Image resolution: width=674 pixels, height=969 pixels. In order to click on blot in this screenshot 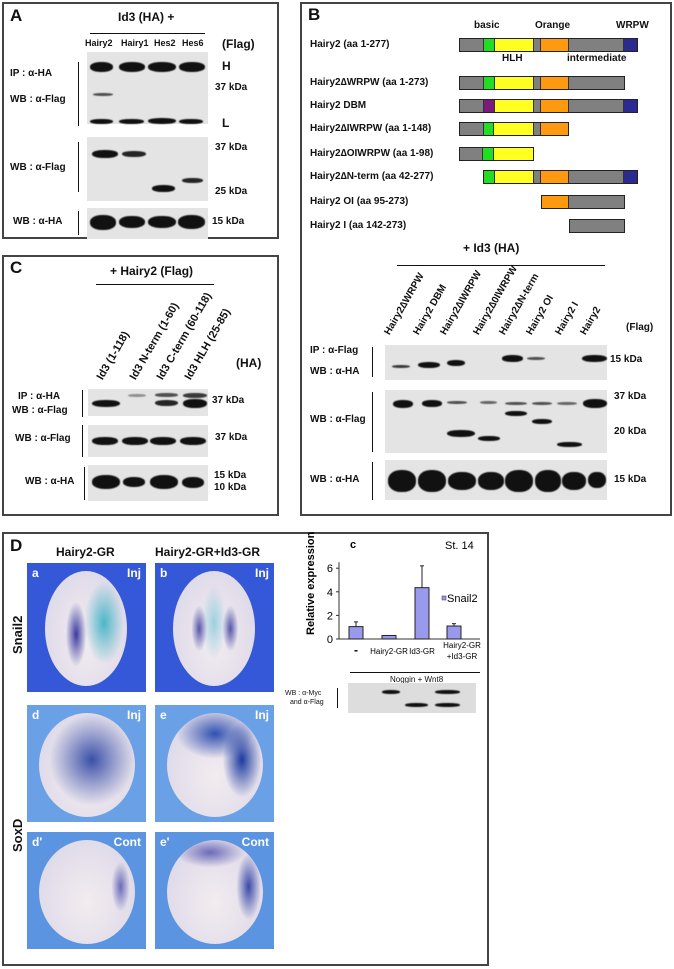, I will do `click(412, 698)`.